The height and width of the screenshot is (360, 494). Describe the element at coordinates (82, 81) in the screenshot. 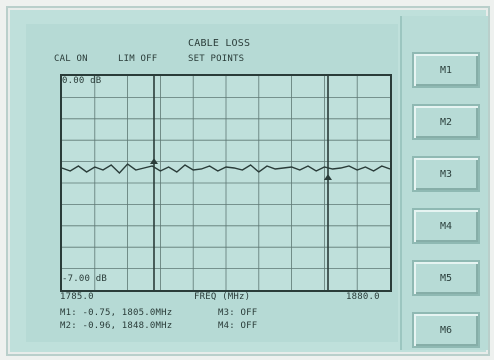

I see `y-axis-top-label: 0.00 dB` at that location.